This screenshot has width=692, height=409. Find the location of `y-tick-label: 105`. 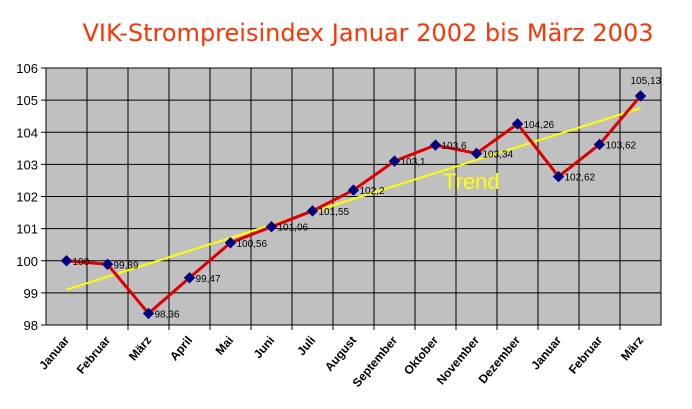

y-tick-label: 105 is located at coordinates (27, 100).